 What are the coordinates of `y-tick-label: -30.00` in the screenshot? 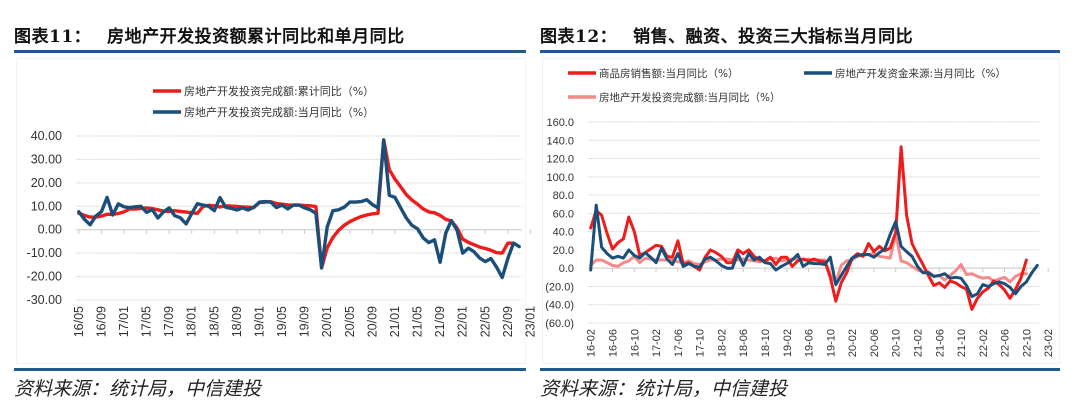 It's located at (44, 300).